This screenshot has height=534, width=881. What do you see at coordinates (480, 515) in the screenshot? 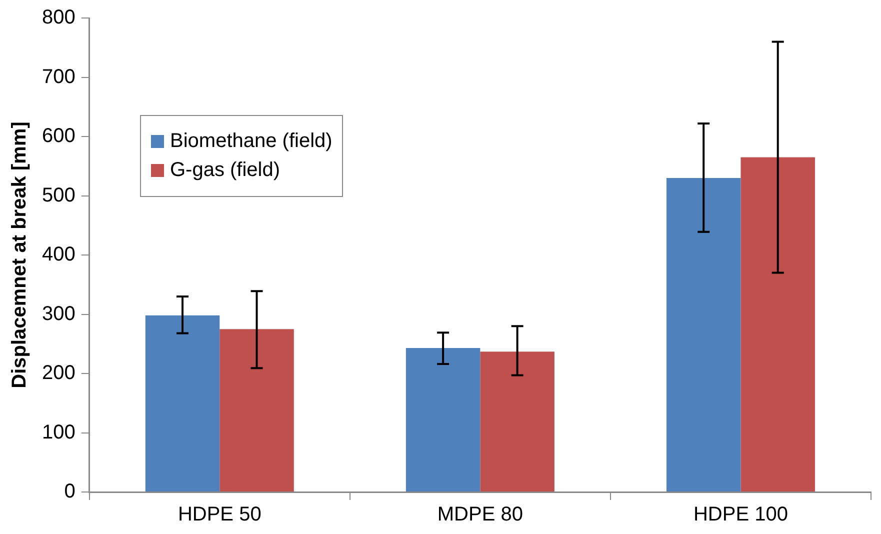
I see `x-tick-label: MDPE 80` at bounding box center [480, 515].